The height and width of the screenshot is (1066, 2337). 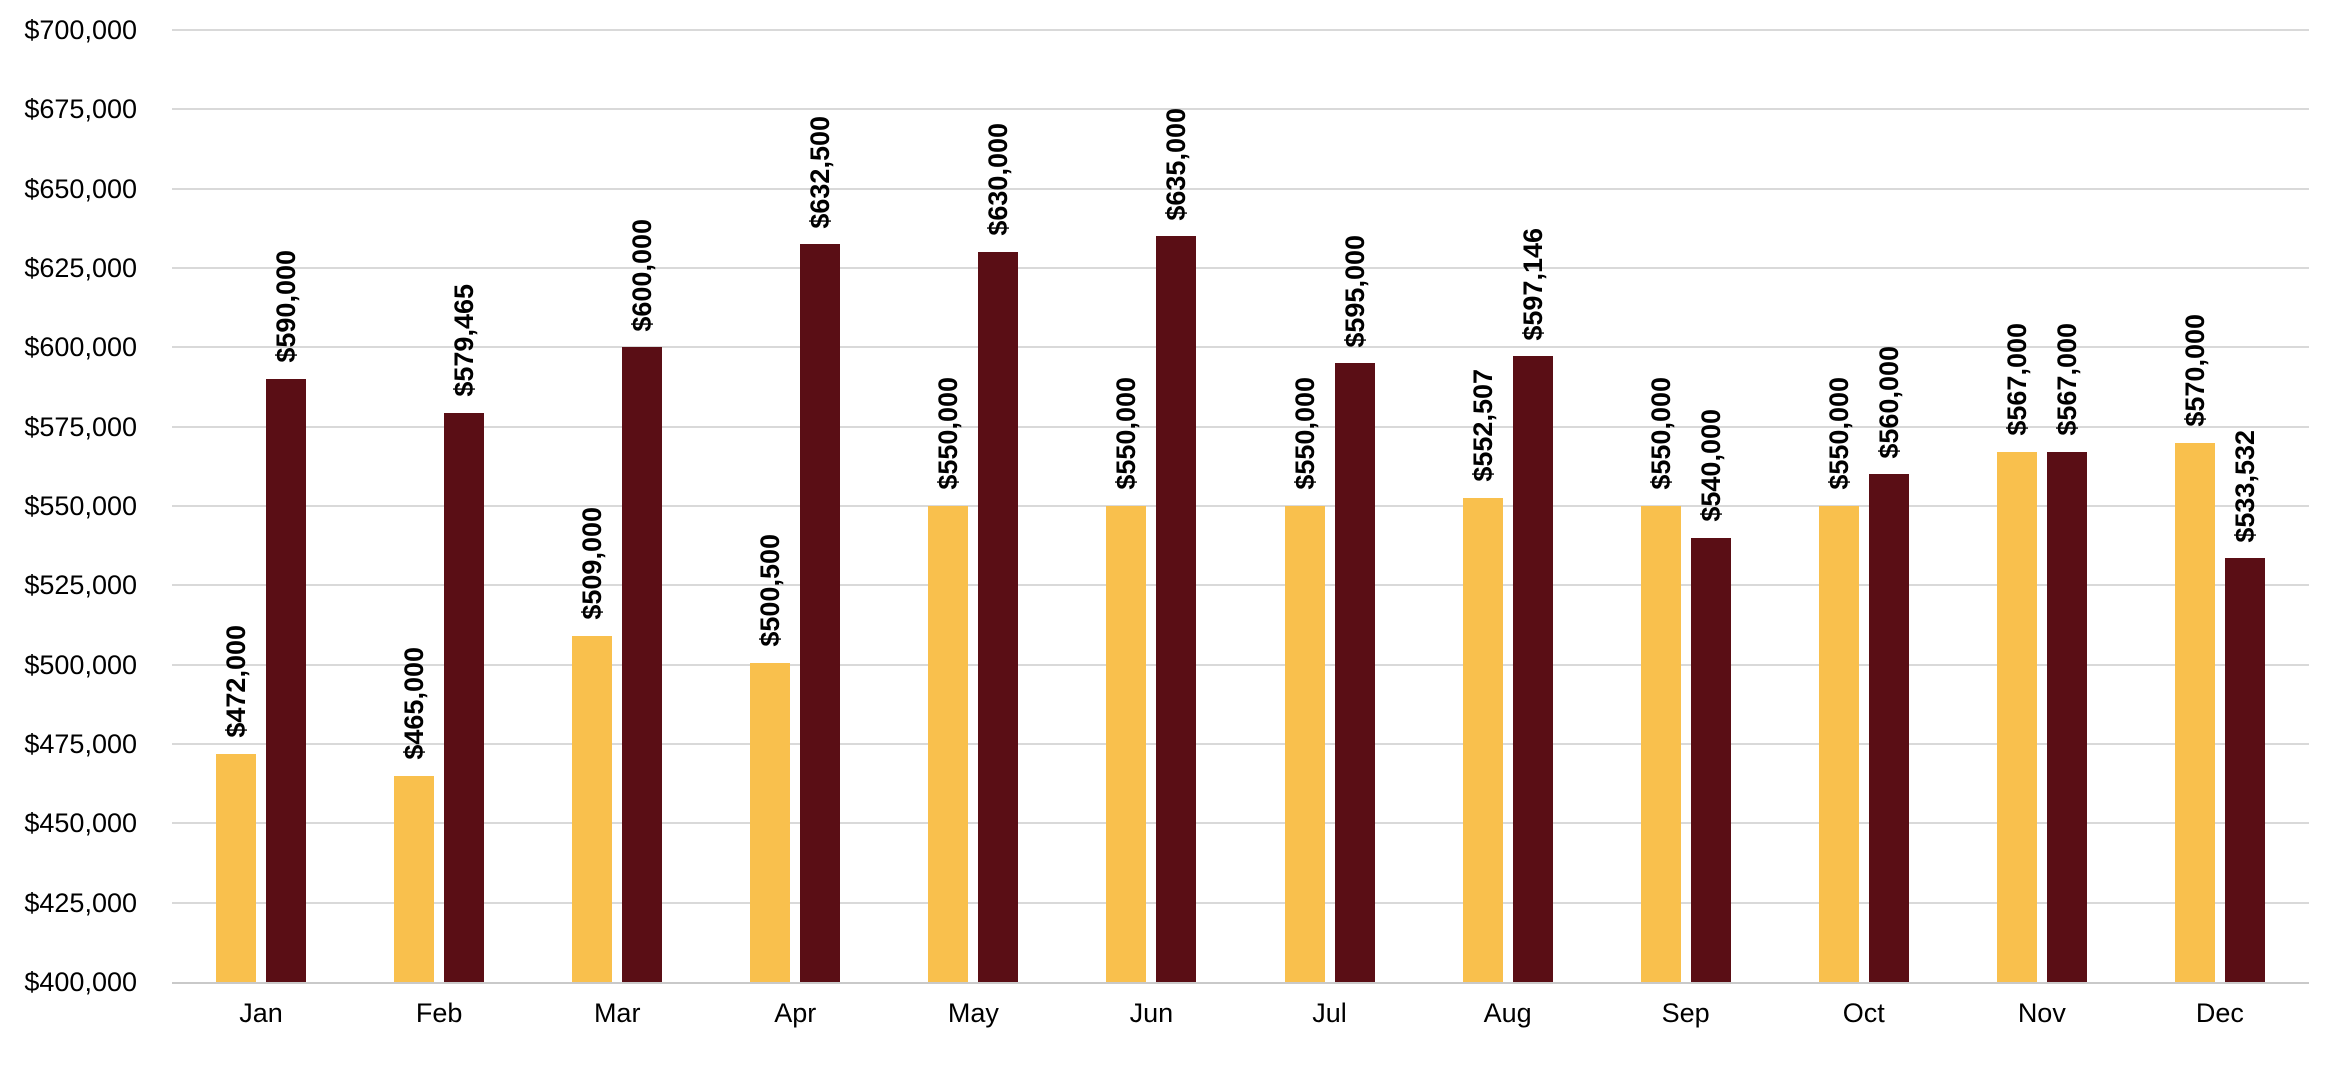 What do you see at coordinates (2016, 652) in the screenshot?
I see `gold-bar-nov: $567,000` at bounding box center [2016, 652].